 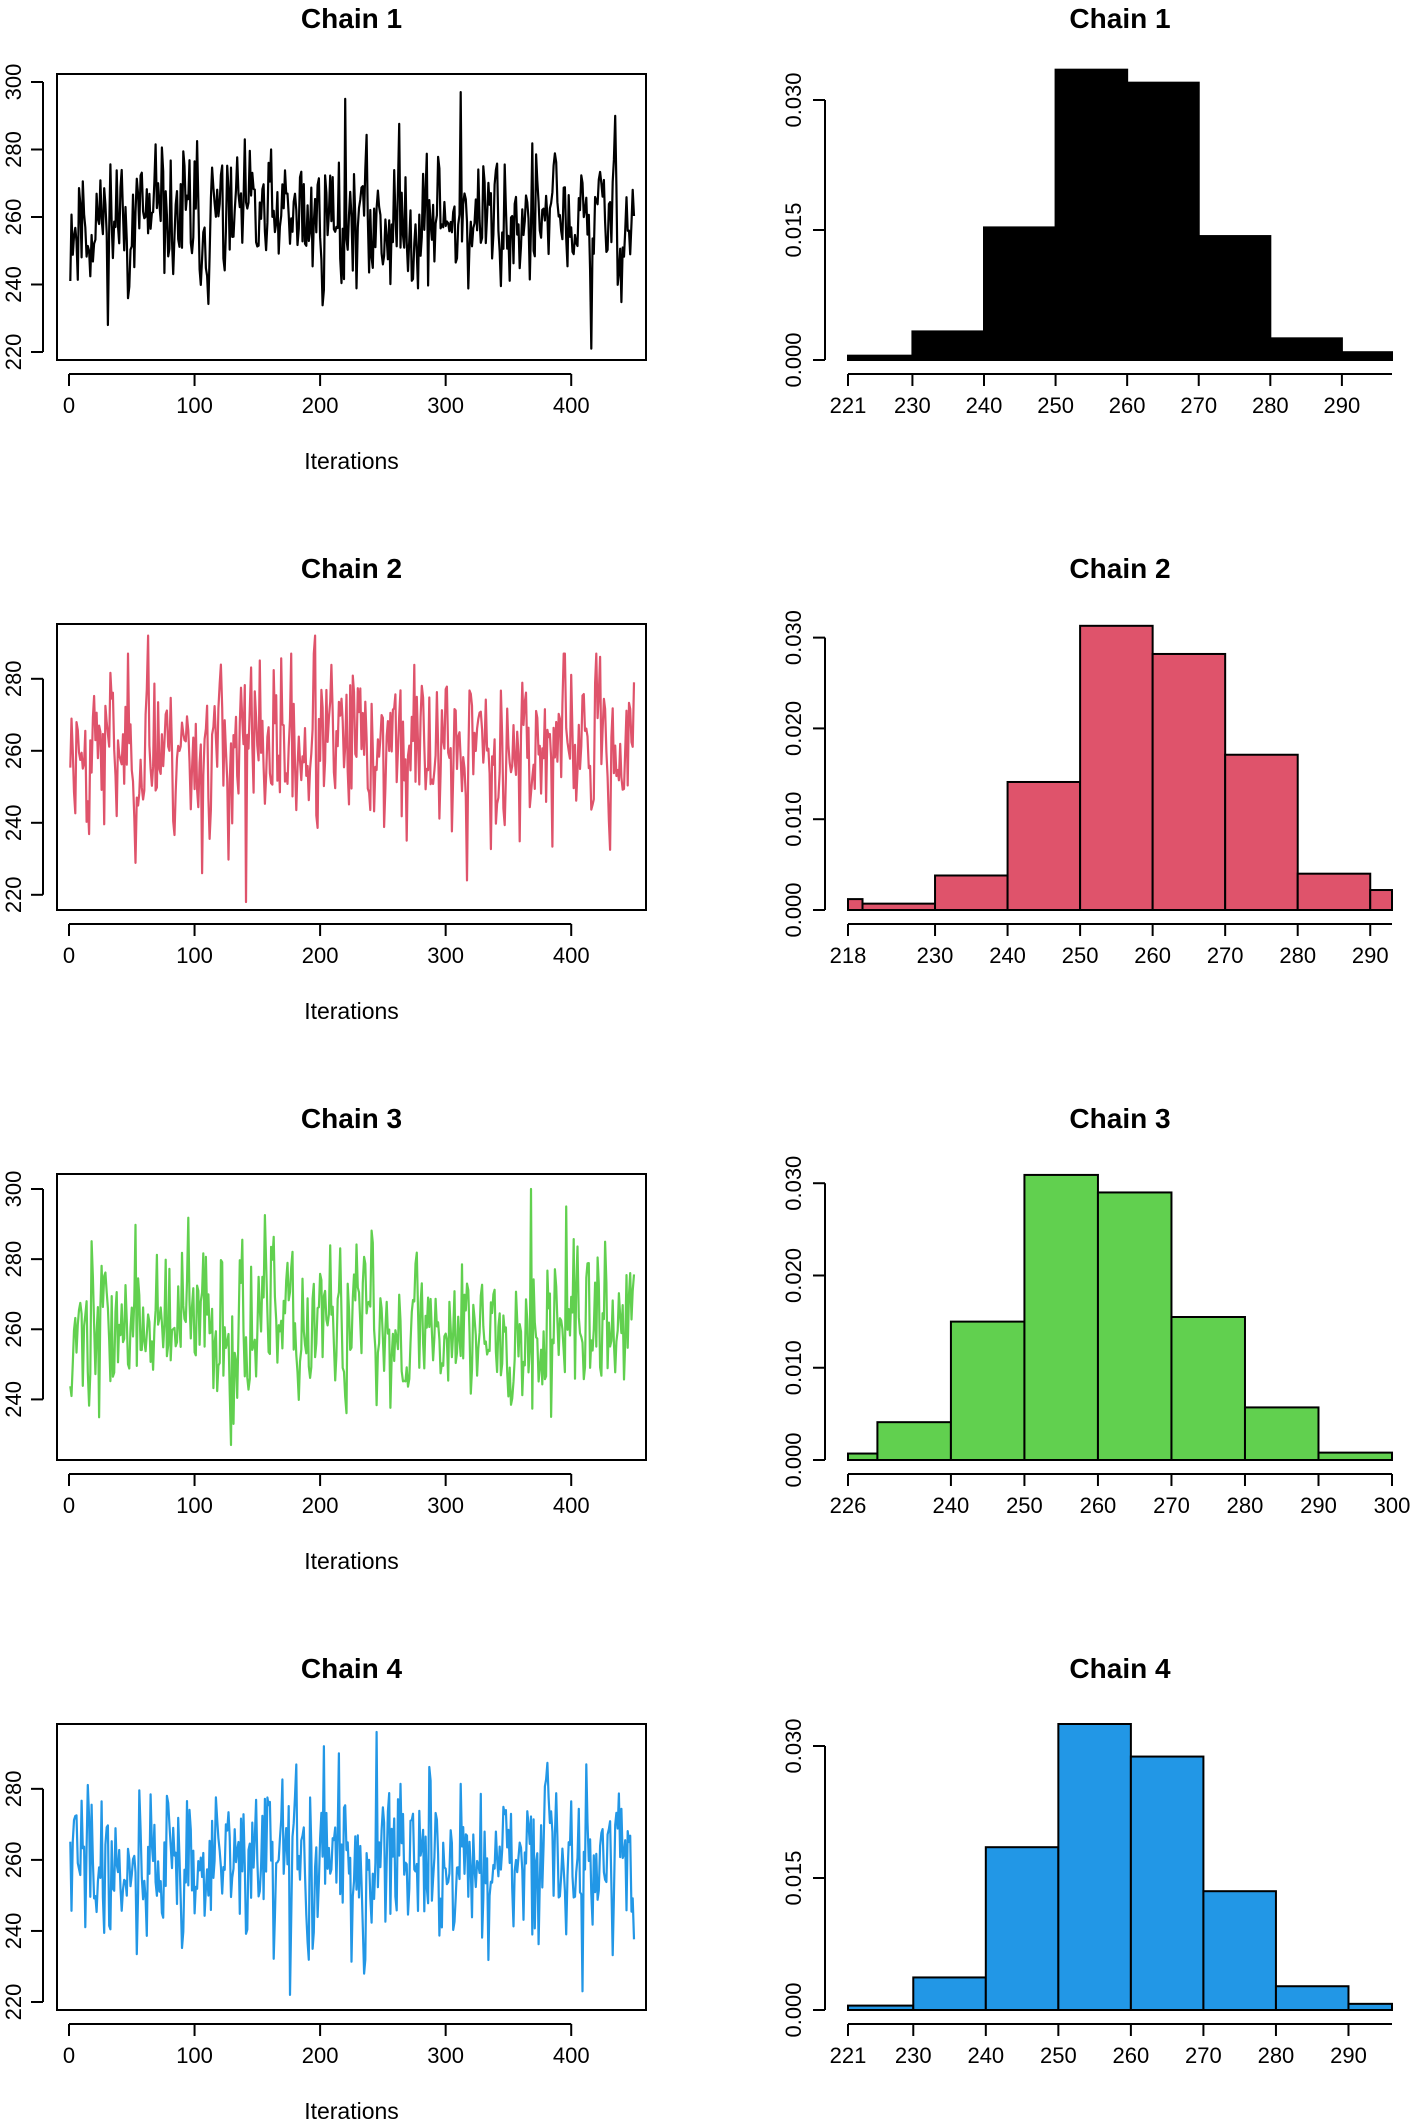 What do you see at coordinates (1342, 405) in the screenshot?
I see `histogram-1-x-tick-label: 290` at bounding box center [1342, 405].